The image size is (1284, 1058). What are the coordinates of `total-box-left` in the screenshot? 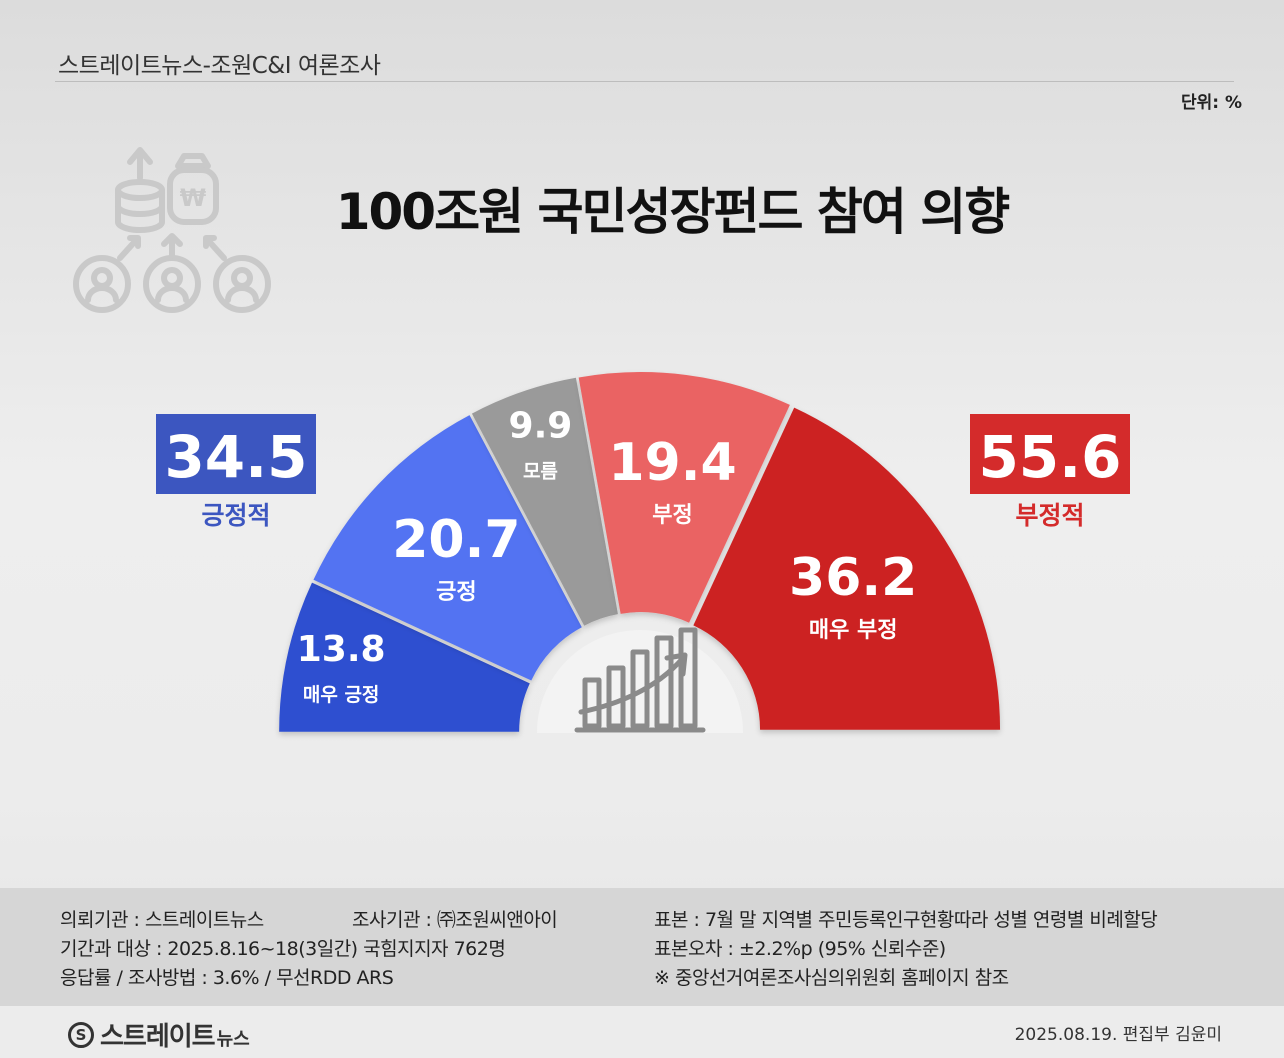 It's located at (236, 454).